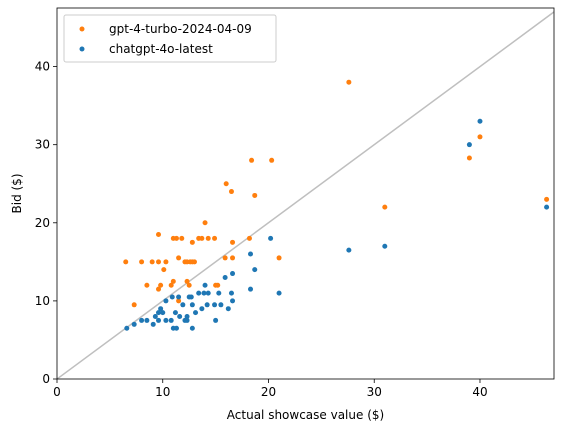 Image resolution: width=562 pixels, height=432 pixels. Describe the element at coordinates (42, 145) in the screenshot. I see `y-tick-label: 30` at that location.